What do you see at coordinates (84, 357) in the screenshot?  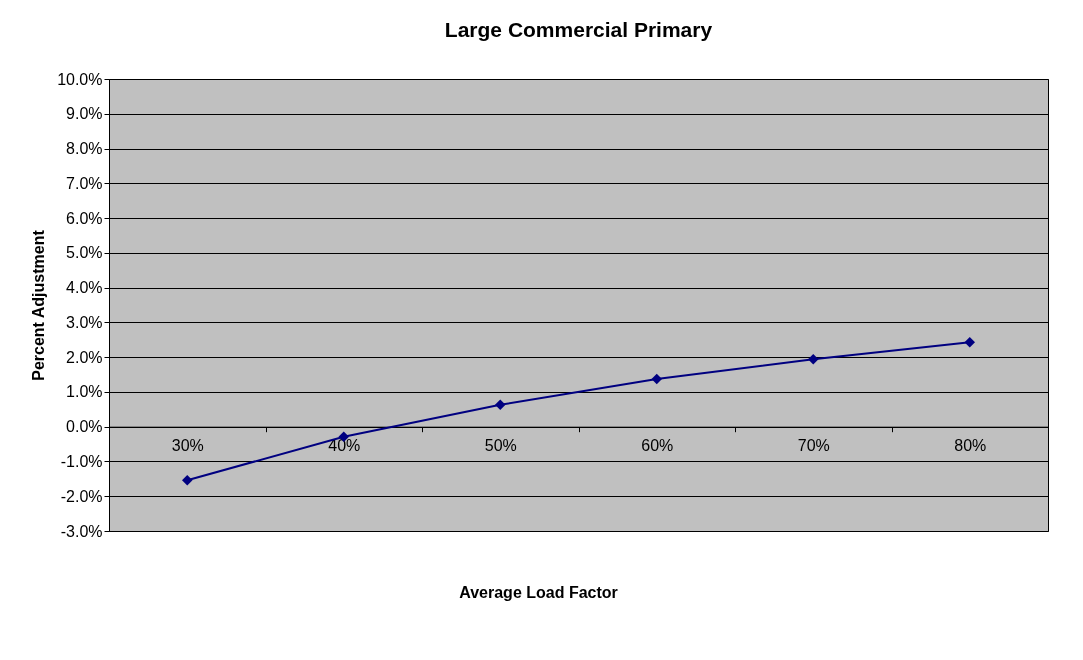 I see `y-tick-label: 2.0%` at bounding box center [84, 357].